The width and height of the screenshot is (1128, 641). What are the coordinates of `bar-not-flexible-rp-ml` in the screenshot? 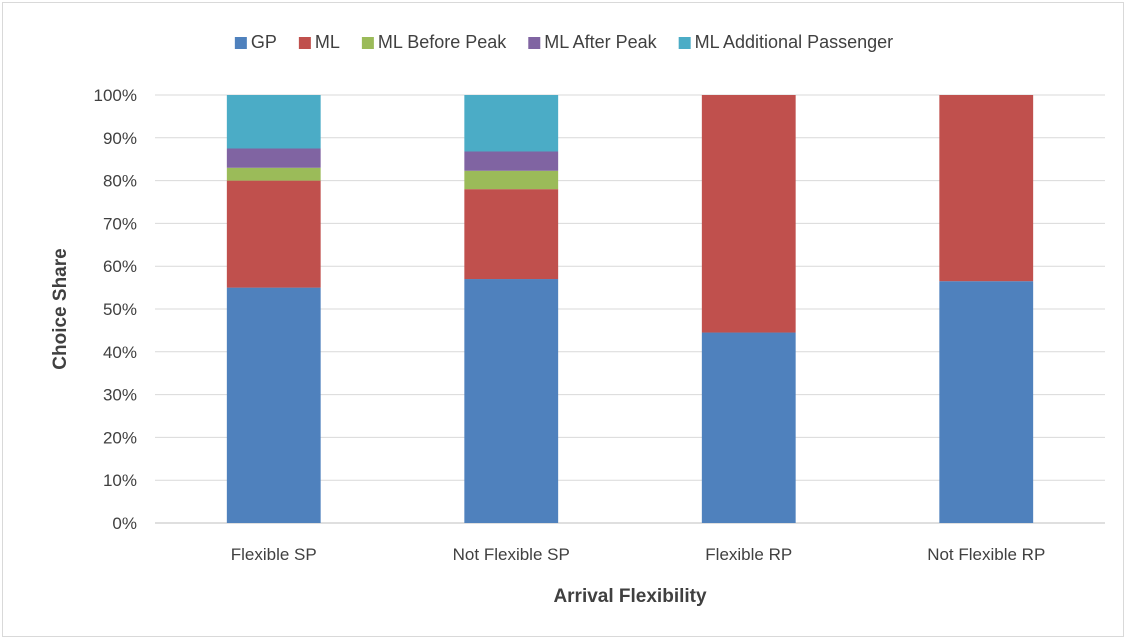 It's located at (986, 188).